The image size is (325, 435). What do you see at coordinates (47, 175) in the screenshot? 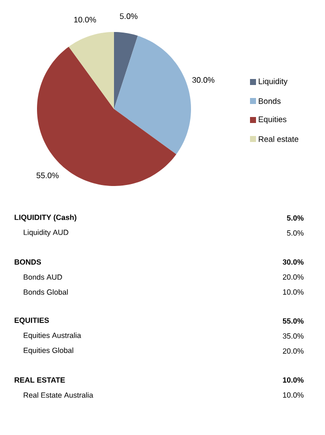
I see `data-label: 55.0%` at bounding box center [47, 175].